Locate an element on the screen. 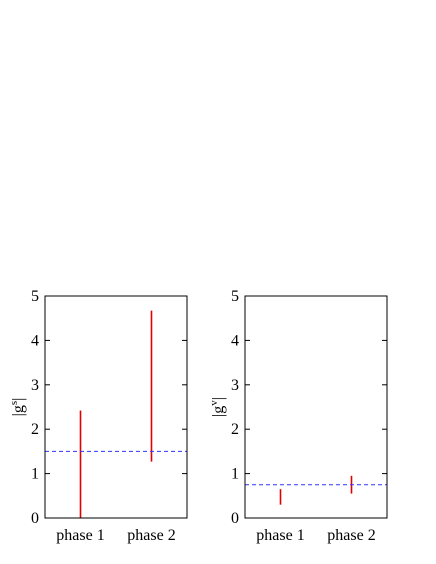  y-axis-label: |gs| is located at coordinates (17, 407).